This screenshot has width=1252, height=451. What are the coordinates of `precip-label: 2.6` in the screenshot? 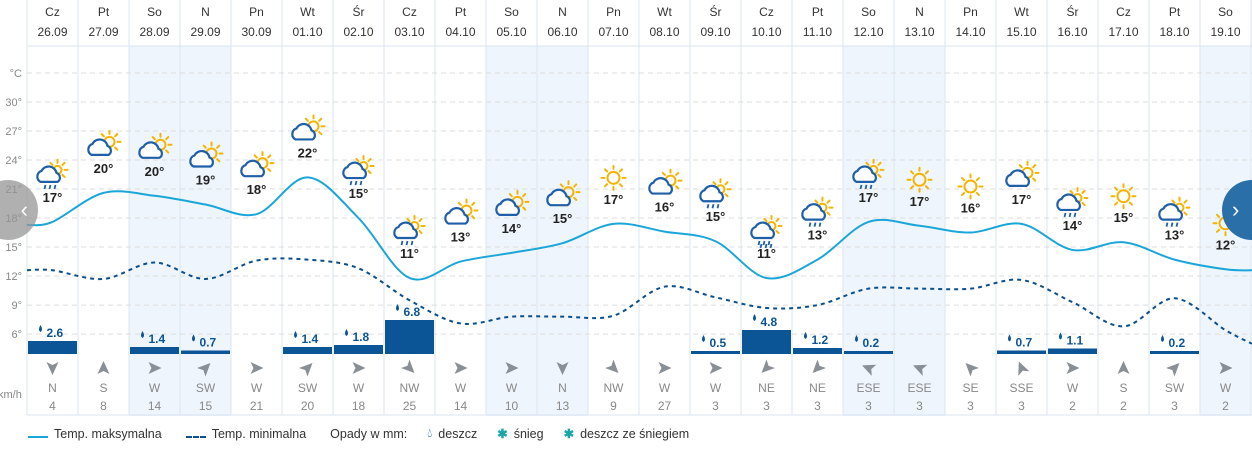 It's located at (51, 332).